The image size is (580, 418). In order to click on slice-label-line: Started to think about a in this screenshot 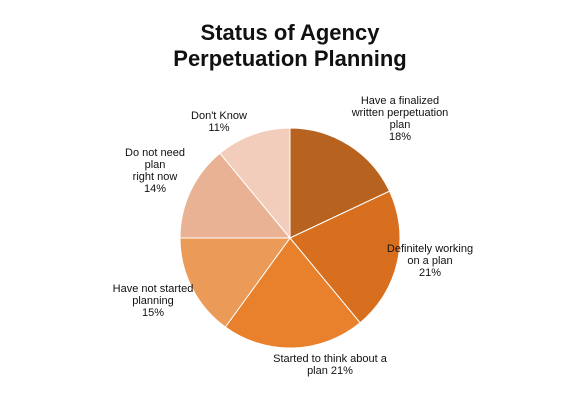, I will do `click(330, 359)`.